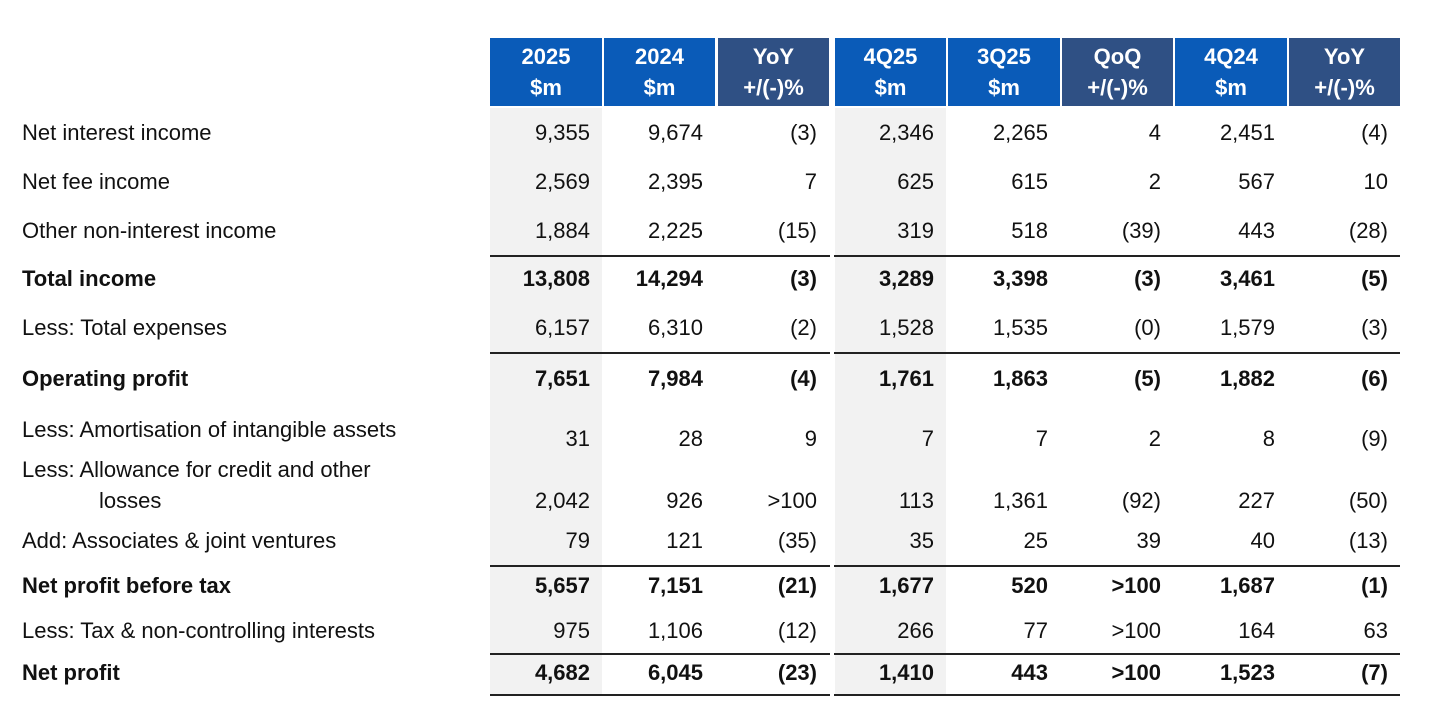 The width and height of the screenshot is (1433, 721). I want to click on table-cell: (2), so click(803, 327).